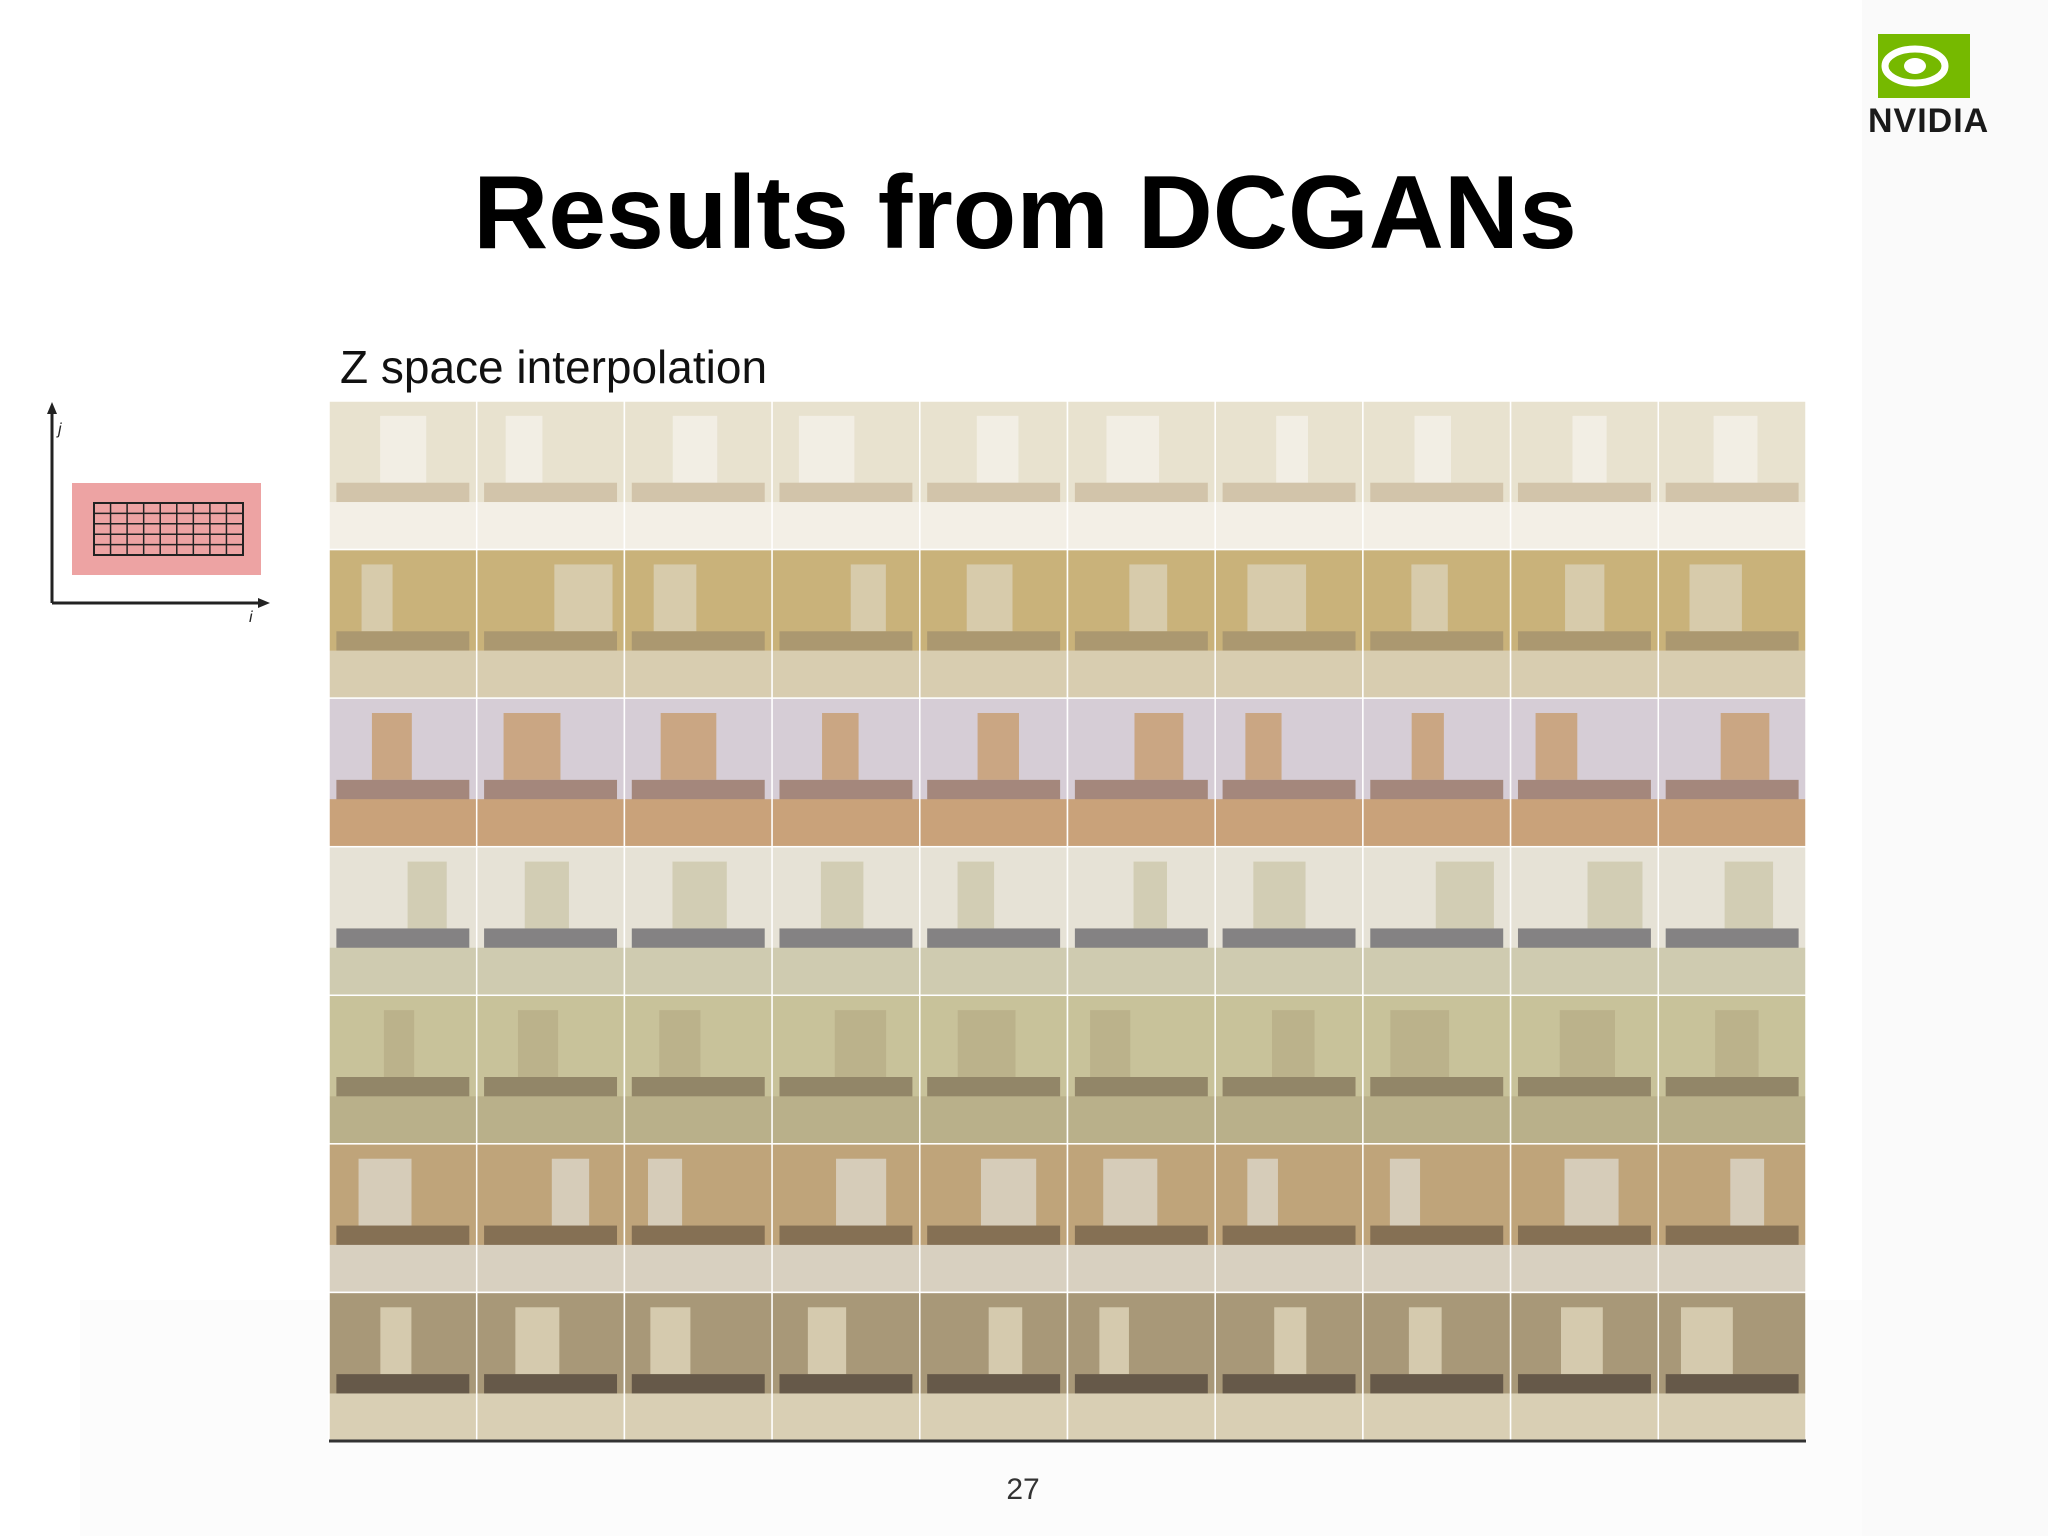 The width and height of the screenshot is (2048, 1536). I want to click on y-axis-label: j, so click(59, 429).